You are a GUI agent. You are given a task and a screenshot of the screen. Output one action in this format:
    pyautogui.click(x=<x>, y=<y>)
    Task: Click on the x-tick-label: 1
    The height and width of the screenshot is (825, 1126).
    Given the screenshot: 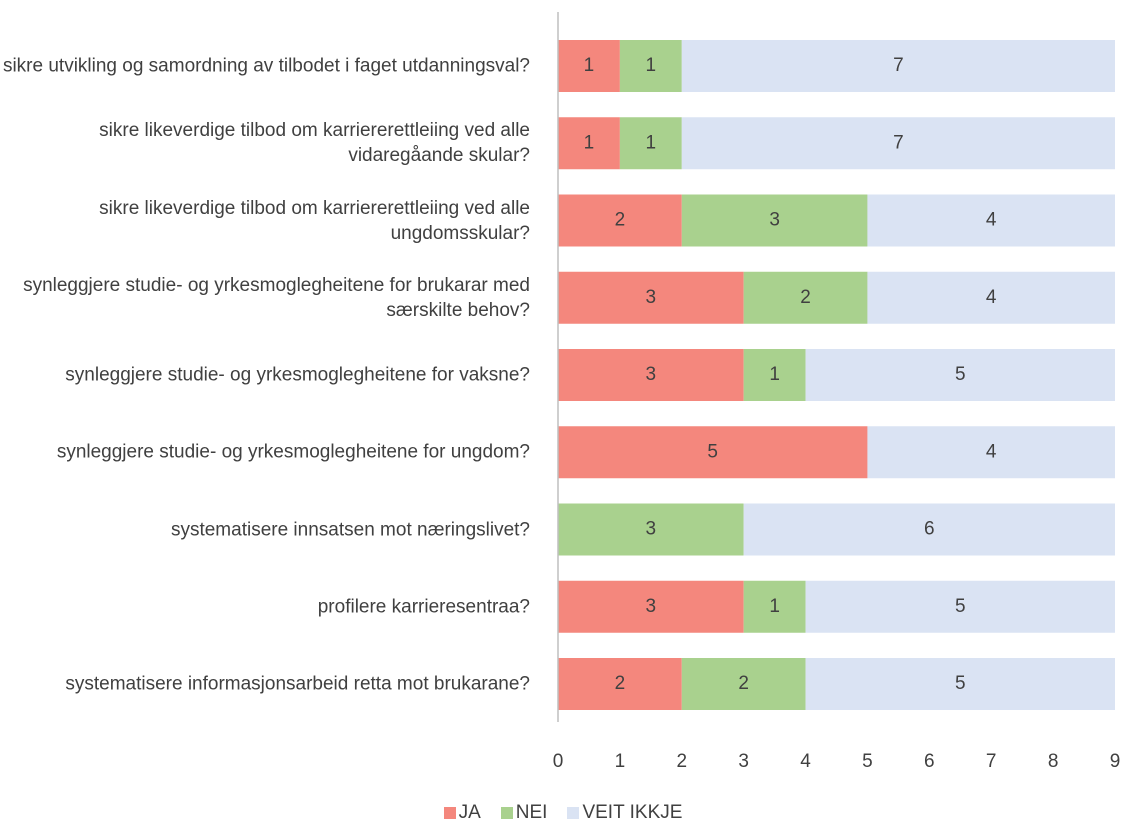 What is the action you would take?
    pyautogui.click(x=620, y=761)
    